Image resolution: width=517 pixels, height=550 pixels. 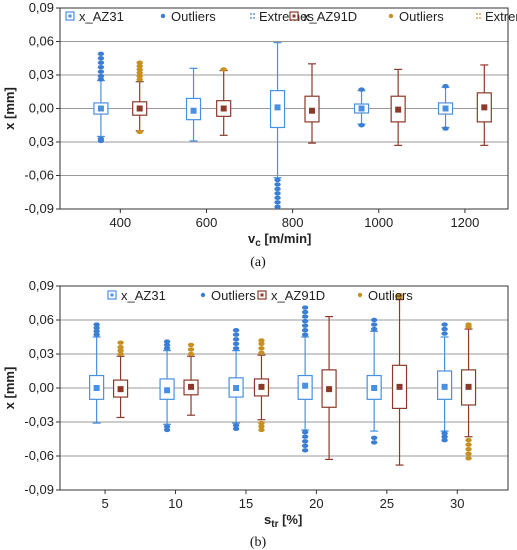 I want to click on x-tick-label: 800, so click(x=293, y=222).